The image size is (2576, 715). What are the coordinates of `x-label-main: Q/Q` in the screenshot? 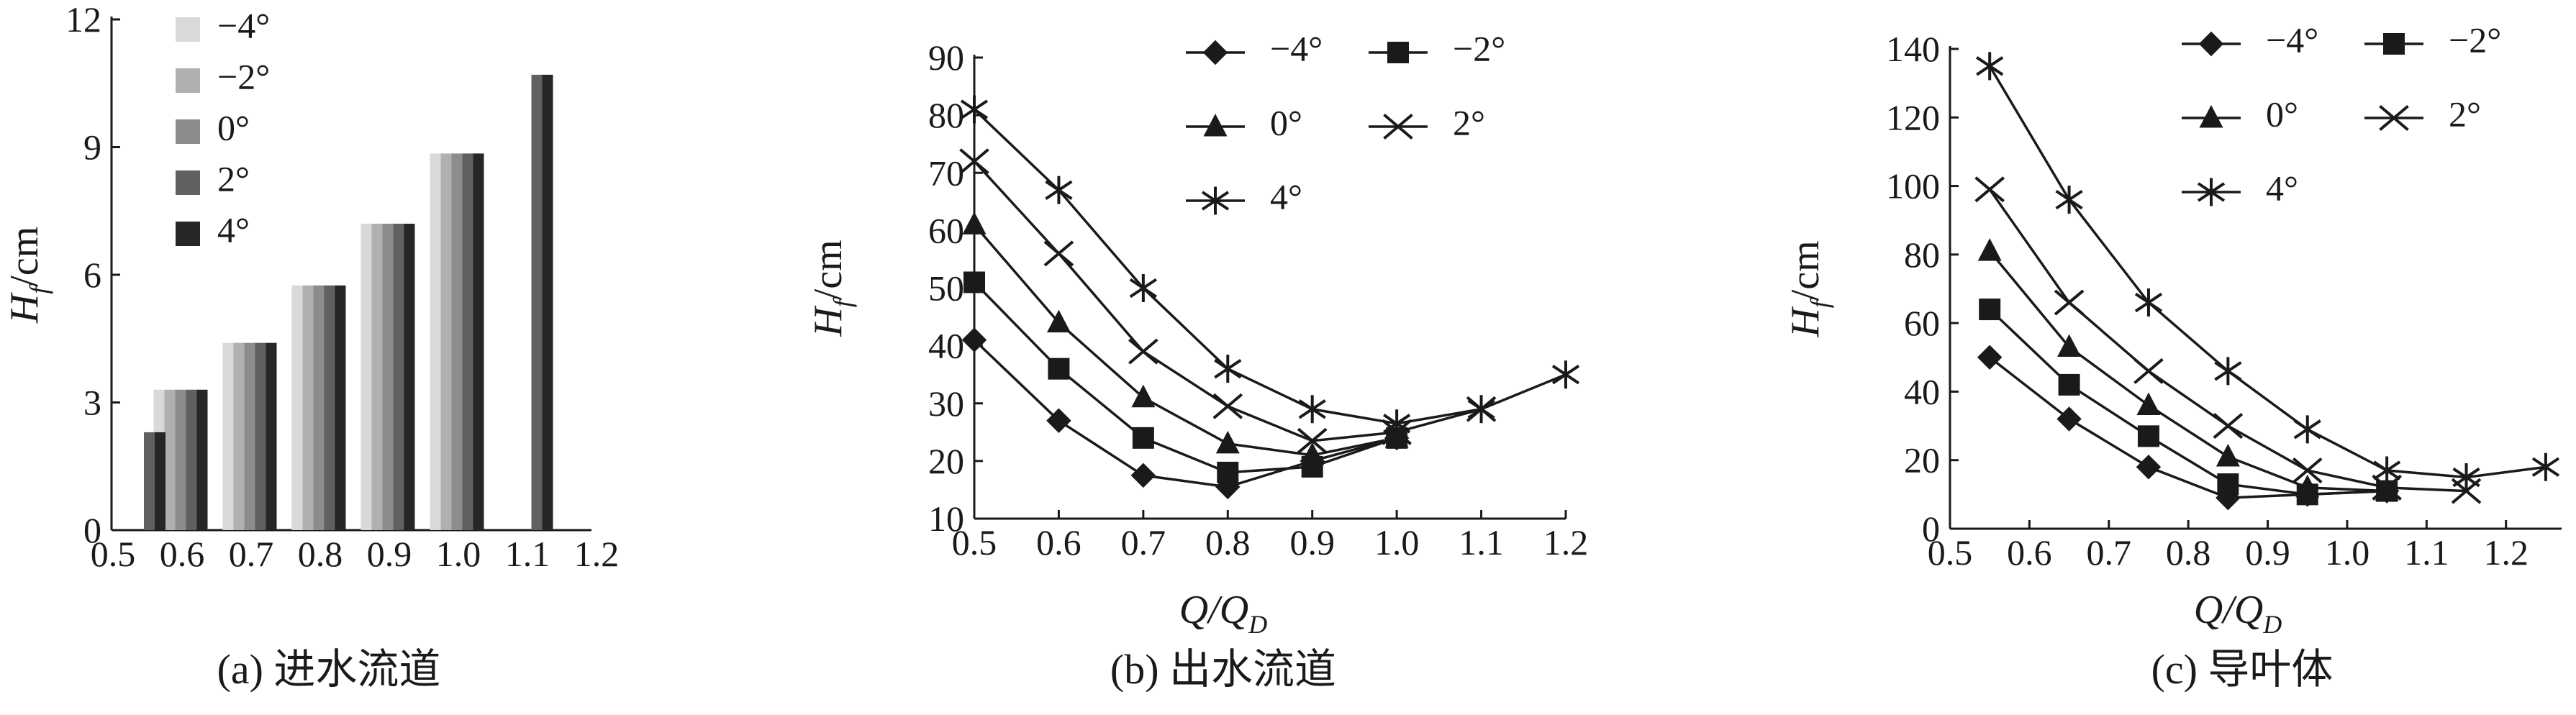 It's located at (1213, 610).